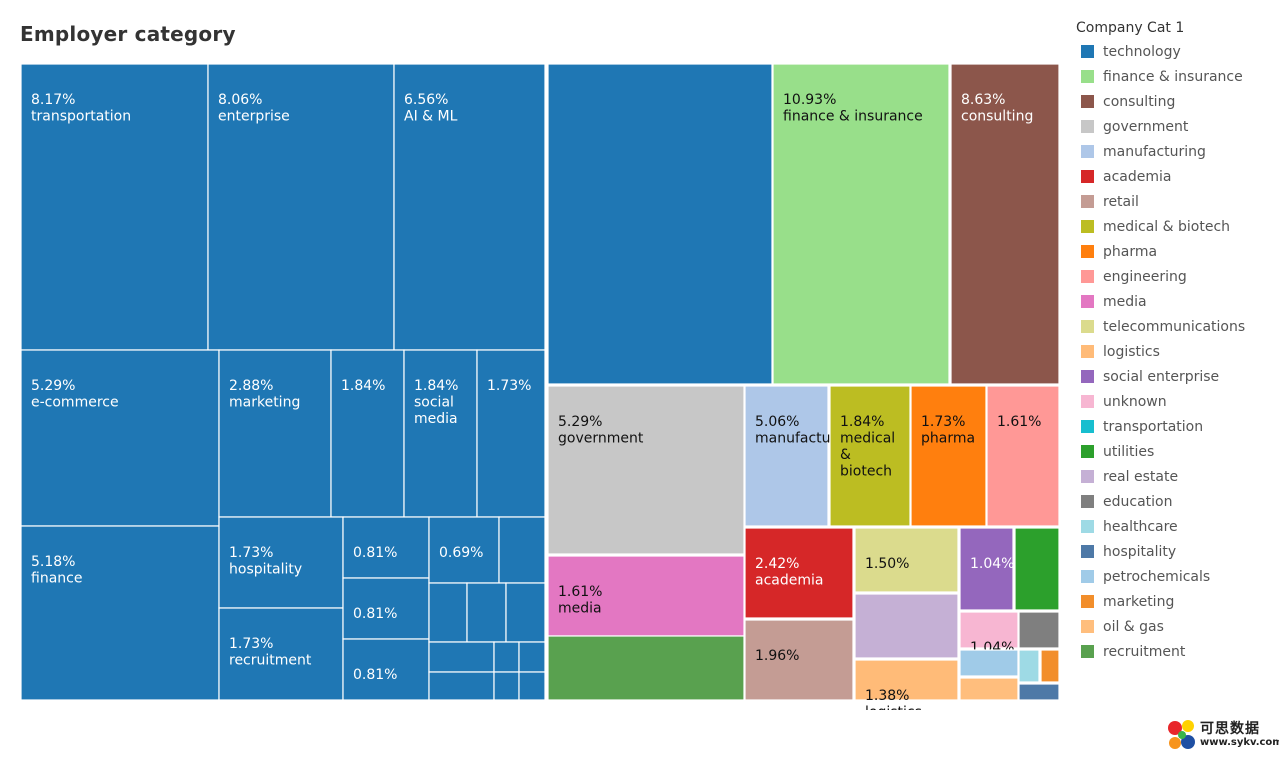  Describe the element at coordinates (264, 403) in the screenshot. I see `tile-name-label: marketing` at that location.